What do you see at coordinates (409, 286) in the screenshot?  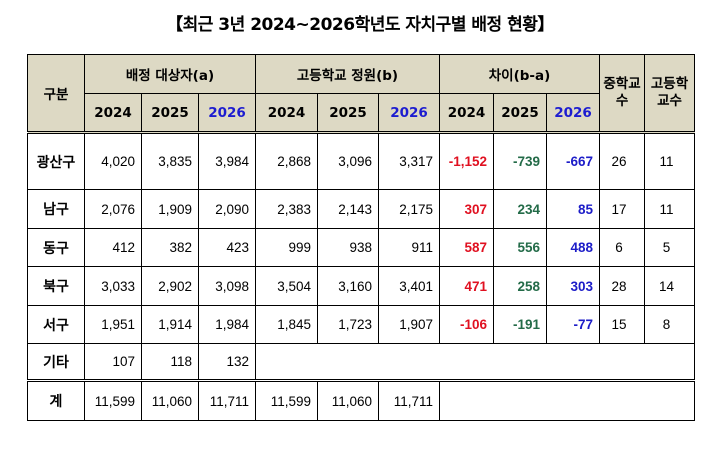 I see `b-2026-cell: 3,401` at bounding box center [409, 286].